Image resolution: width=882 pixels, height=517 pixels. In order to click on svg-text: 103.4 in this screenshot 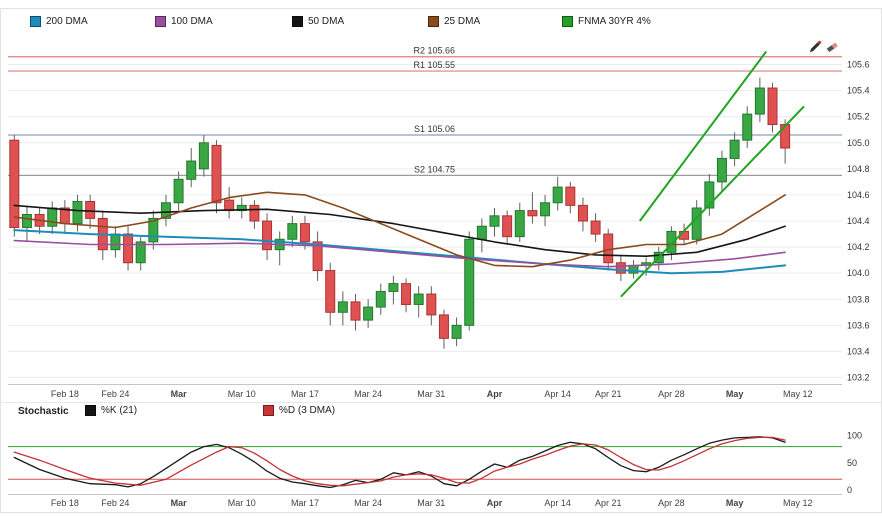, I will do `click(858, 351)`.